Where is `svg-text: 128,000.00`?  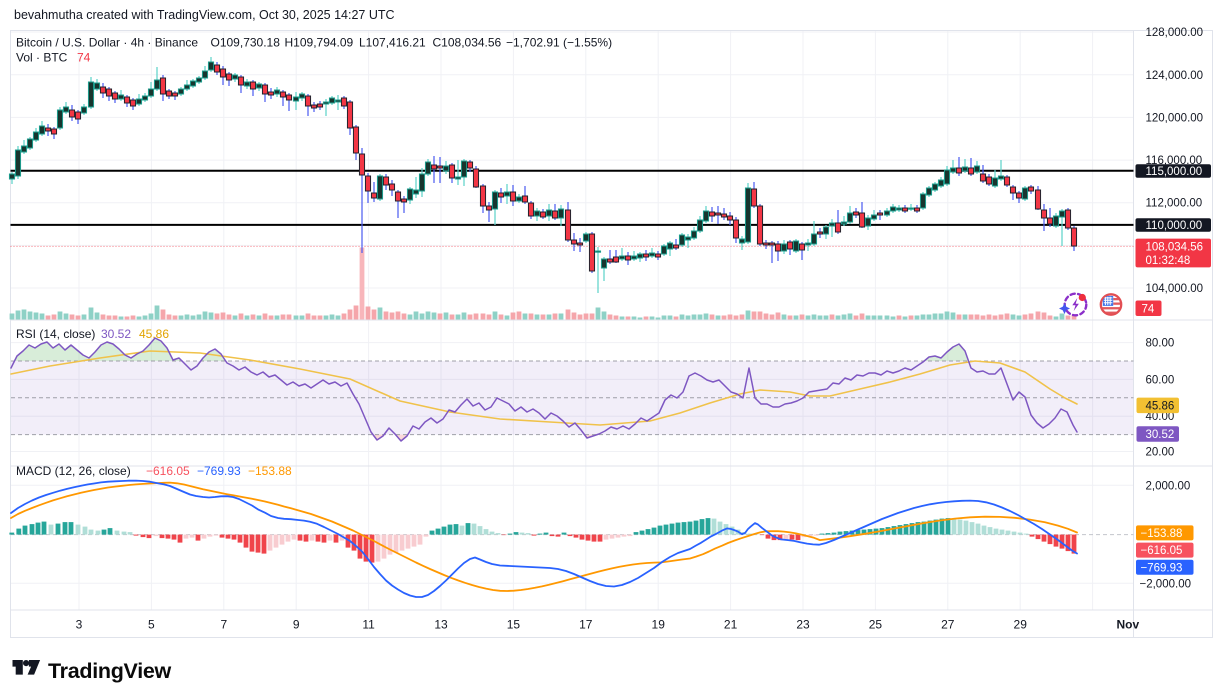 svg-text: 128,000.00 is located at coordinates (1175, 33).